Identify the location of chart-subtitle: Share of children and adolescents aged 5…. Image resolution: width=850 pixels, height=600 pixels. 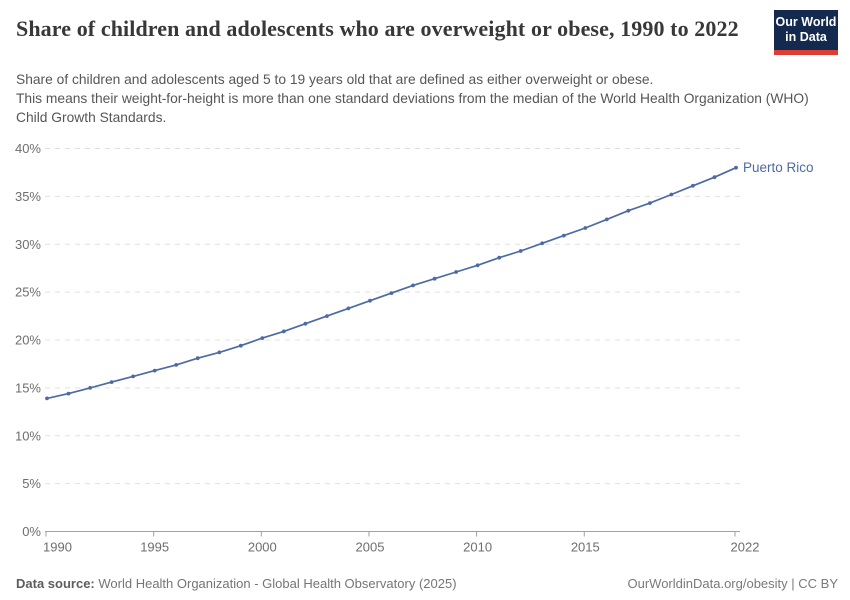
(416, 98).